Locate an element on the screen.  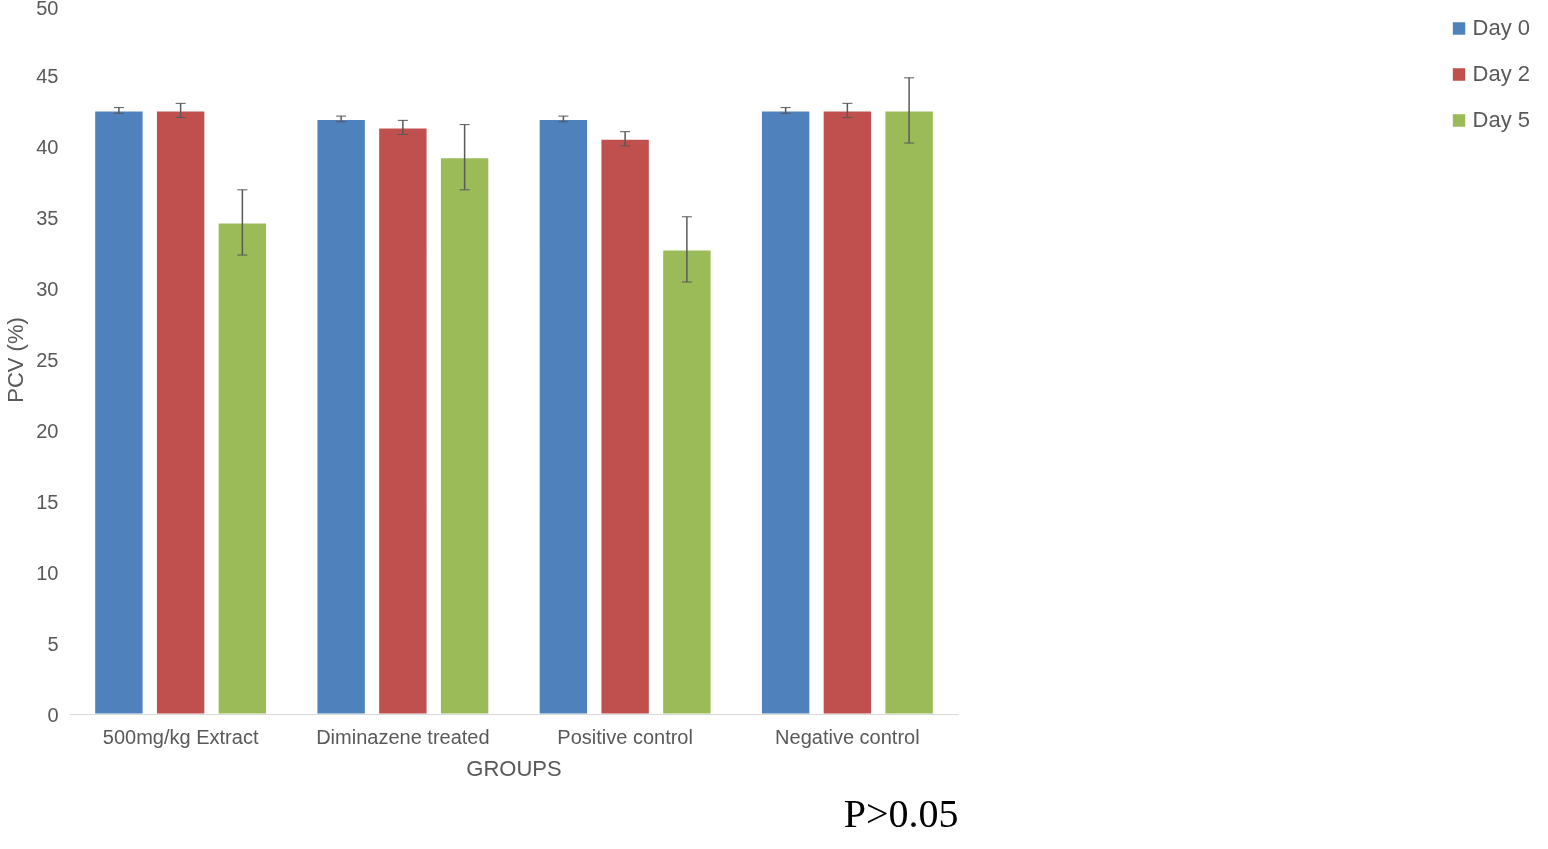
y-tick-label: 15 is located at coordinates (47, 501).